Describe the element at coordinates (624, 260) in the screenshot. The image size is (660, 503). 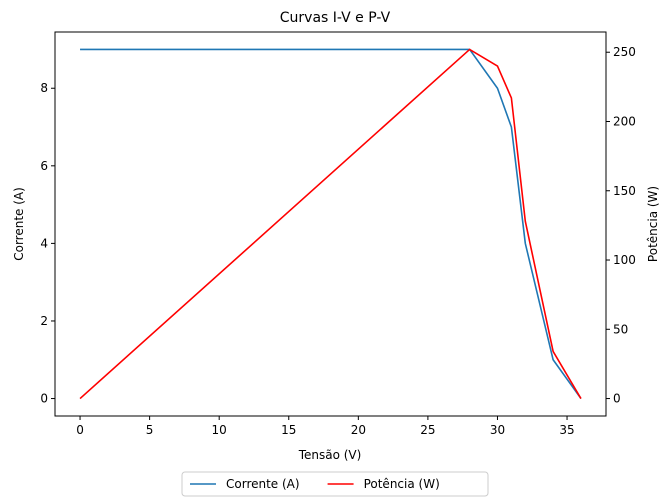
I see `y2-tick-label: 100` at that location.